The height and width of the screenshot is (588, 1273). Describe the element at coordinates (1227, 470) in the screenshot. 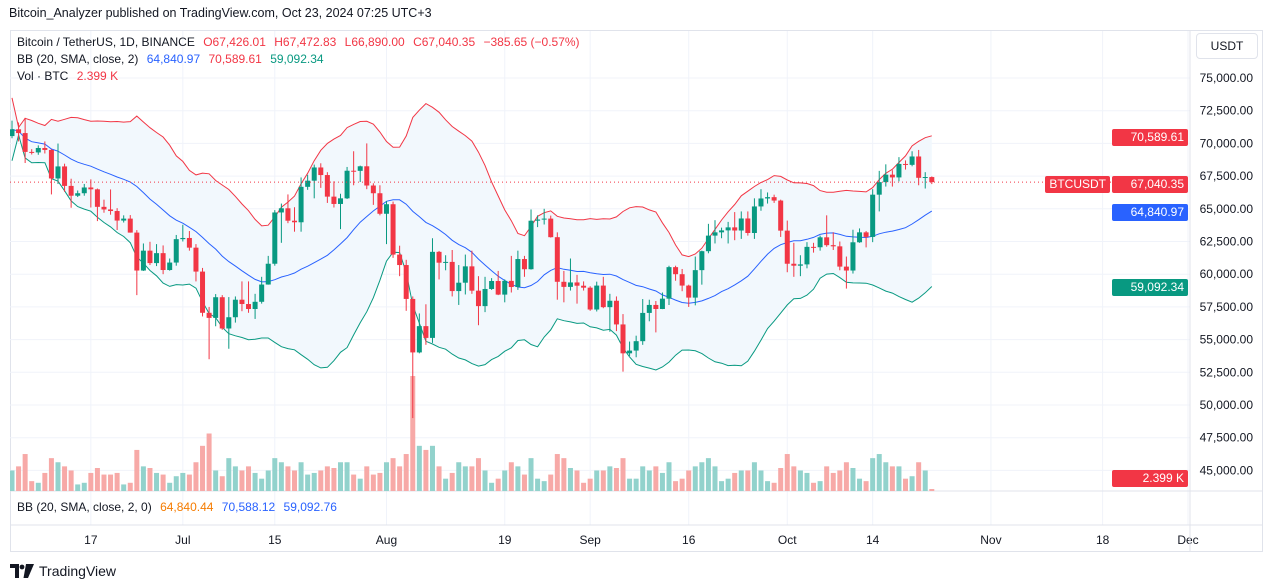

I see `y-tick-label: 45,000.00` at that location.